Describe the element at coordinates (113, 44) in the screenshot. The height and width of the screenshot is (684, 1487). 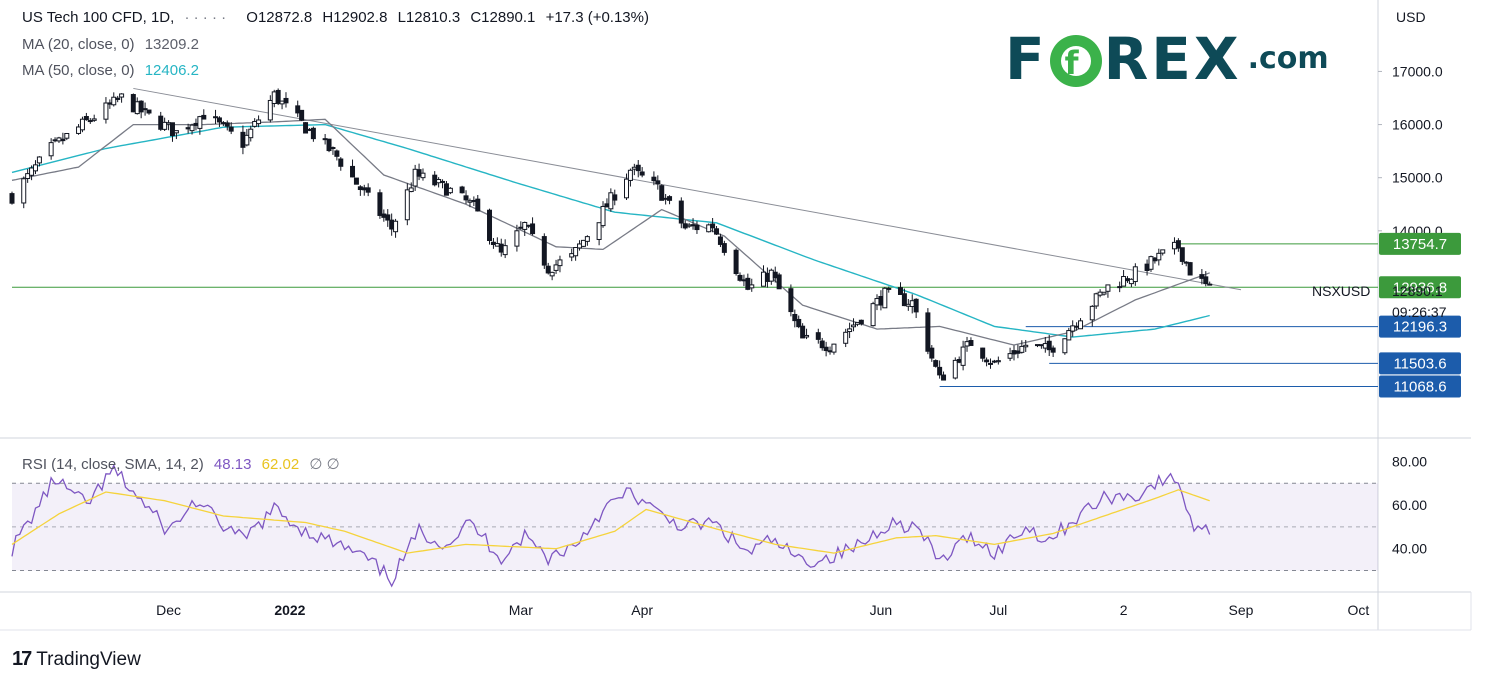
I see `ma20-legend: MA (20, close, 0) 13209.2` at that location.